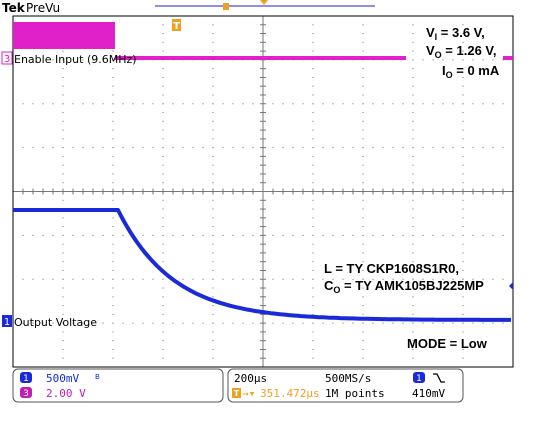 Image resolution: width=533 pixels, height=421 pixels. I want to click on trigger-level: 410mV, so click(428, 393).